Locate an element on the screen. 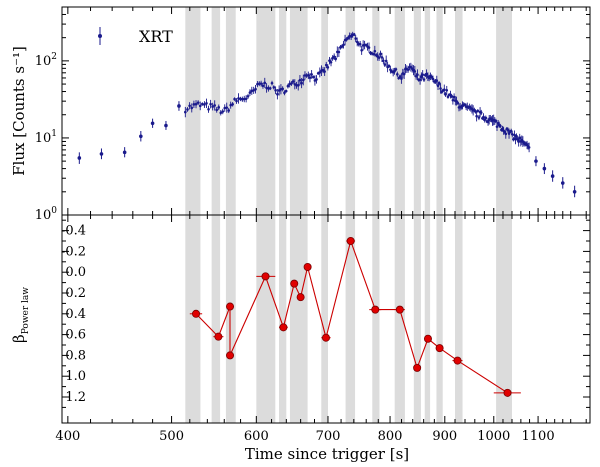 The width and height of the screenshot is (600, 467). y-tick-label: 0.8 is located at coordinates (75, 355).